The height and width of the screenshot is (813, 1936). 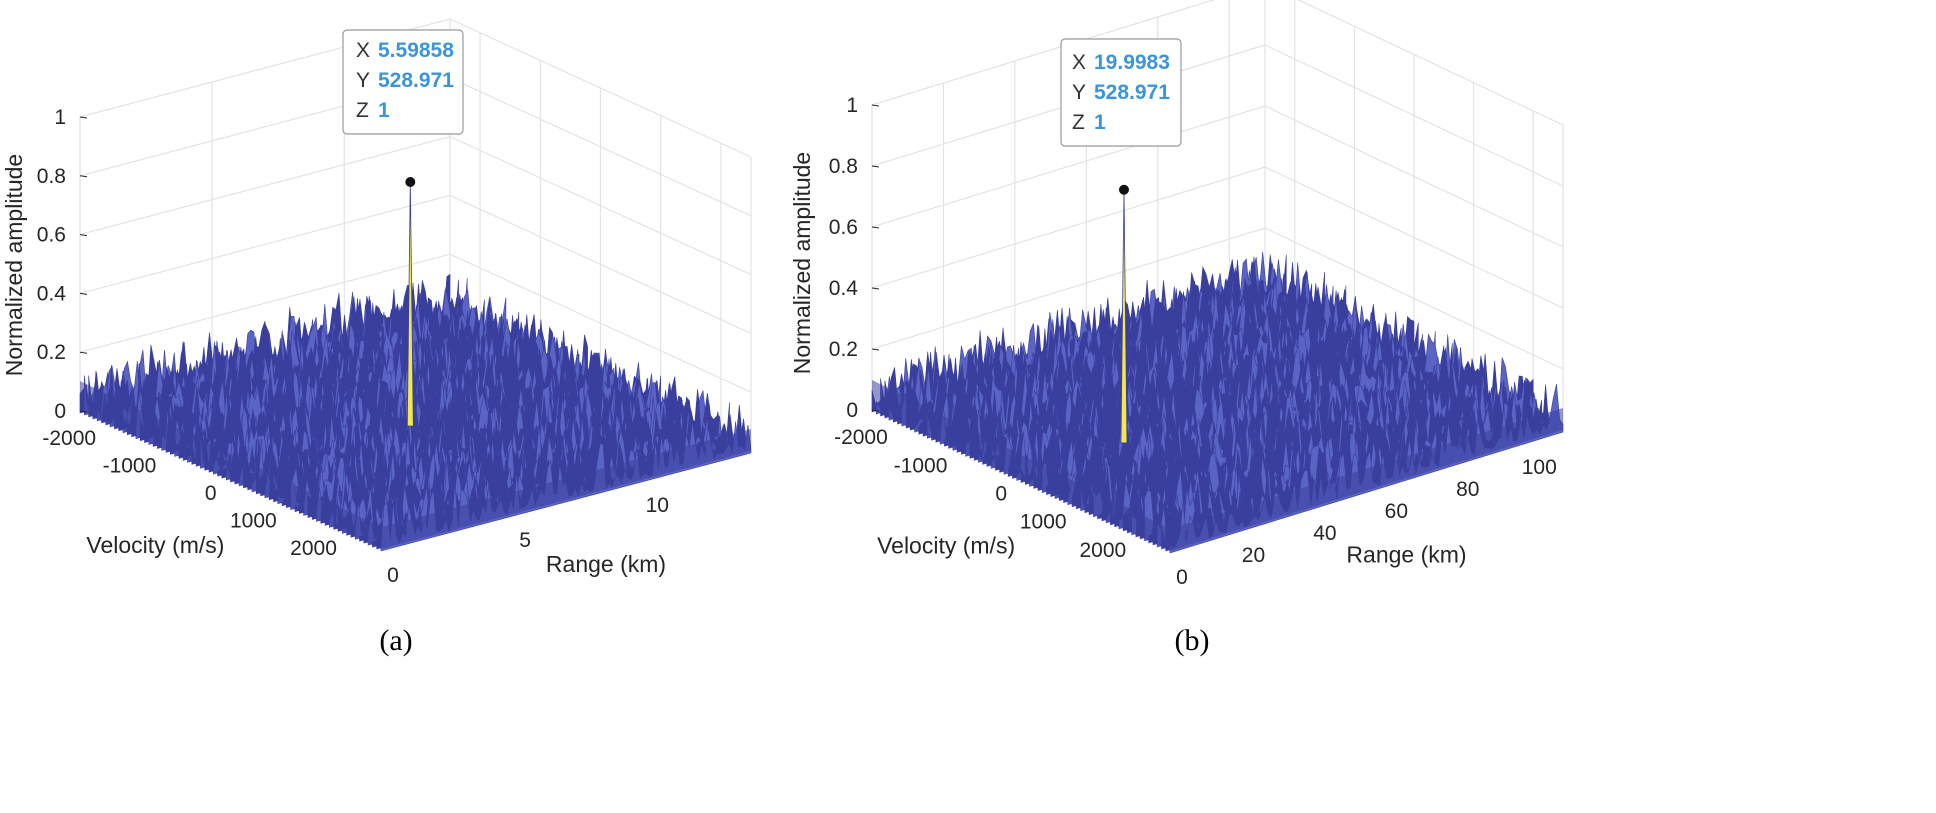 I want to click on x-tick-label: 80, so click(x=1467, y=489).